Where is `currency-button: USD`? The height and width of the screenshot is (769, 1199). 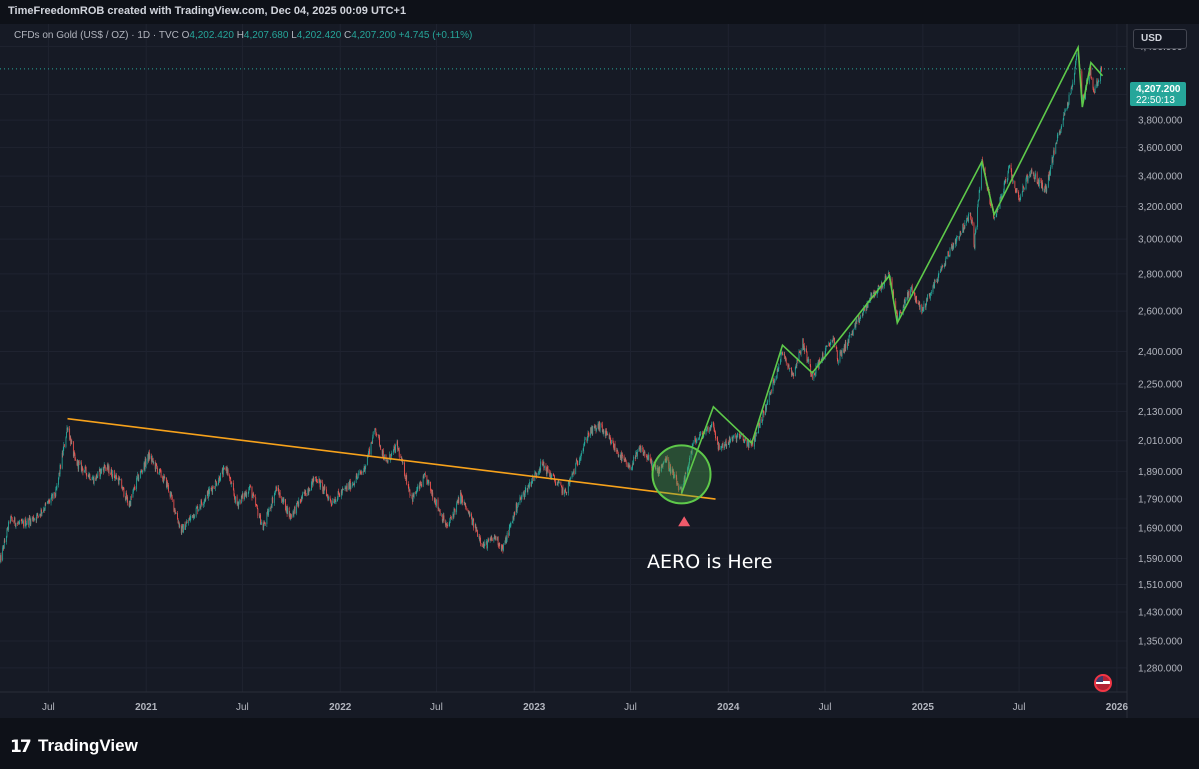
currency-button: USD is located at coordinates (1160, 39).